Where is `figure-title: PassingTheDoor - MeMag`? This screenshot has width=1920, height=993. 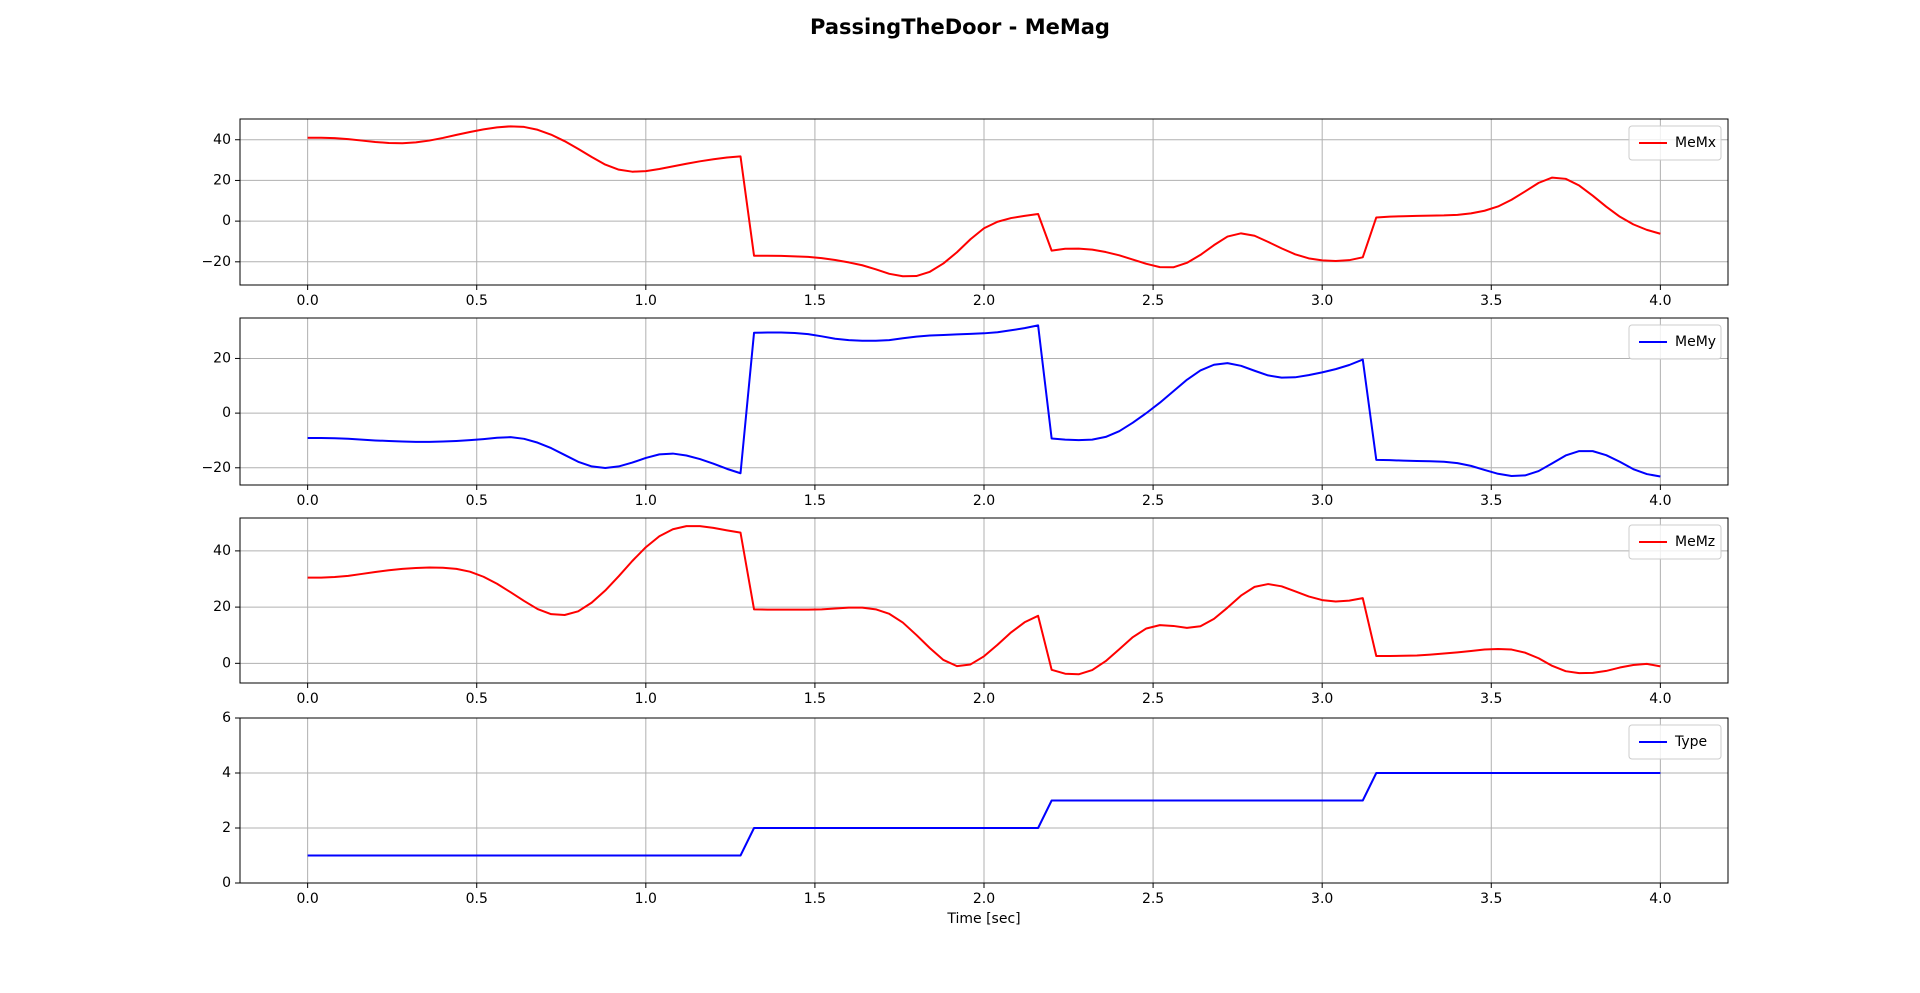 figure-title: PassingTheDoor - MeMag is located at coordinates (960, 27).